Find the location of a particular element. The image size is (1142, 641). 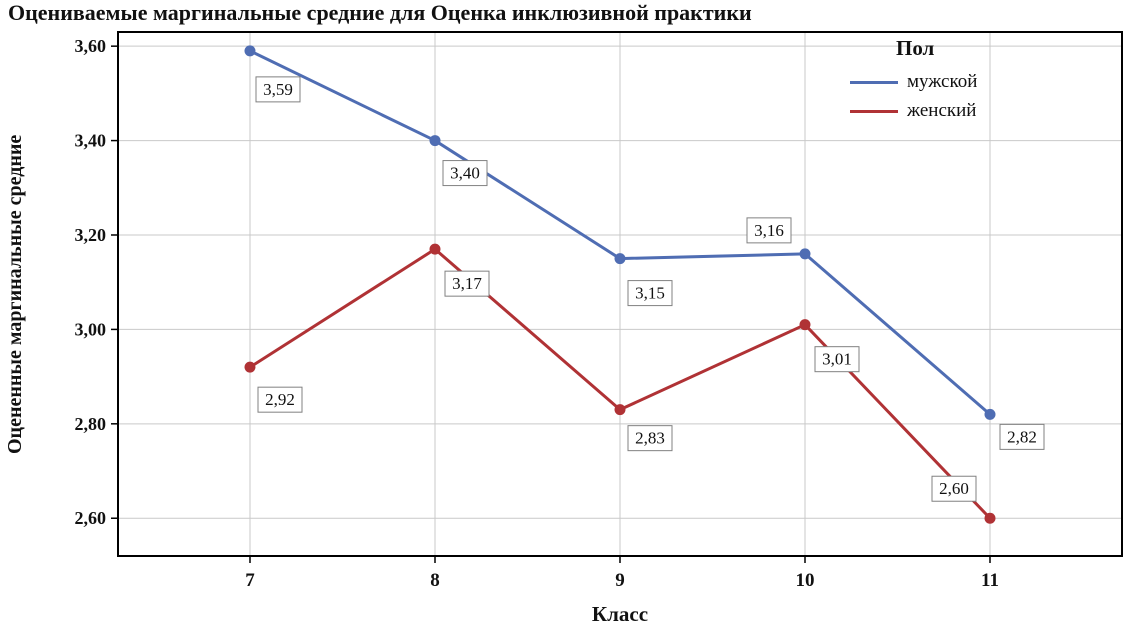

x-tick-label: 8 is located at coordinates (435, 580).